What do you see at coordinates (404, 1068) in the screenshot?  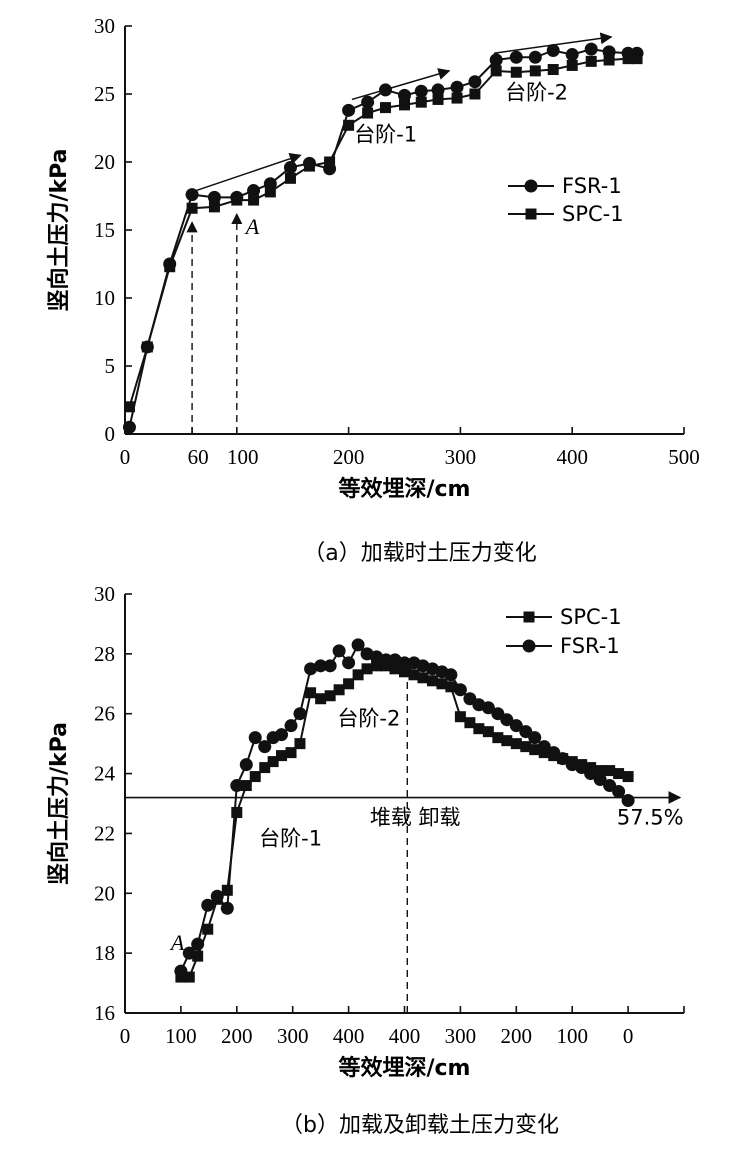 I see `x-axis-label: 等效埋深/cm` at bounding box center [404, 1068].